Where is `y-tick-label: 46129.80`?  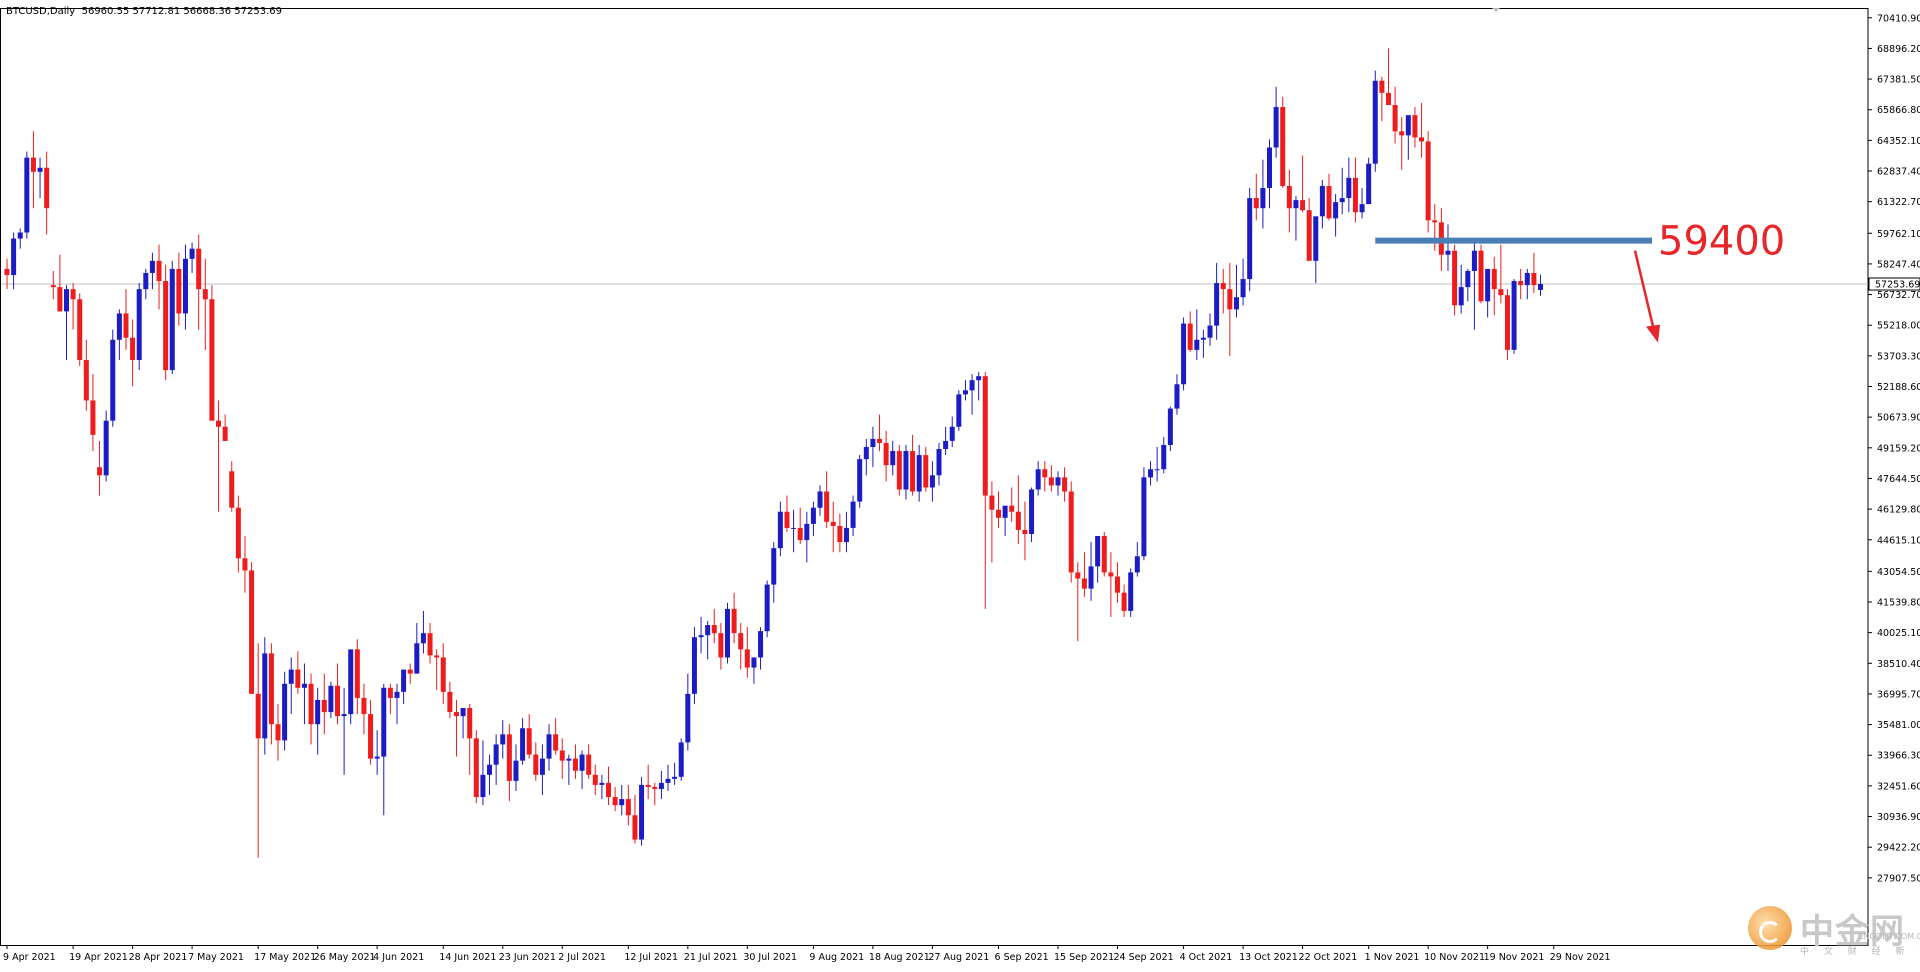
y-tick-label: 46129.80 is located at coordinates (1898, 510).